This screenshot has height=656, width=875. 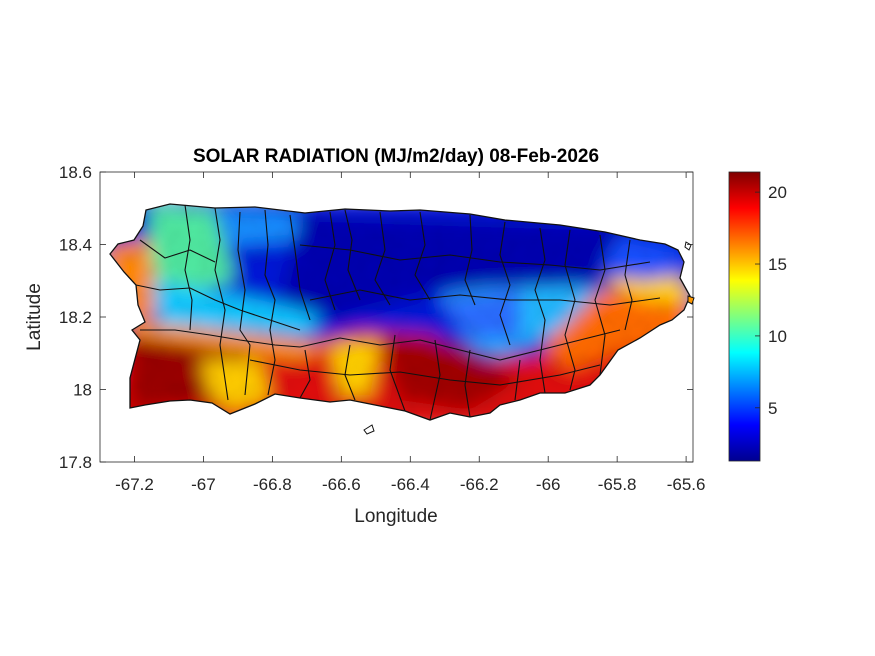 I want to click on x-tick-label: -66.8, so click(x=272, y=484).